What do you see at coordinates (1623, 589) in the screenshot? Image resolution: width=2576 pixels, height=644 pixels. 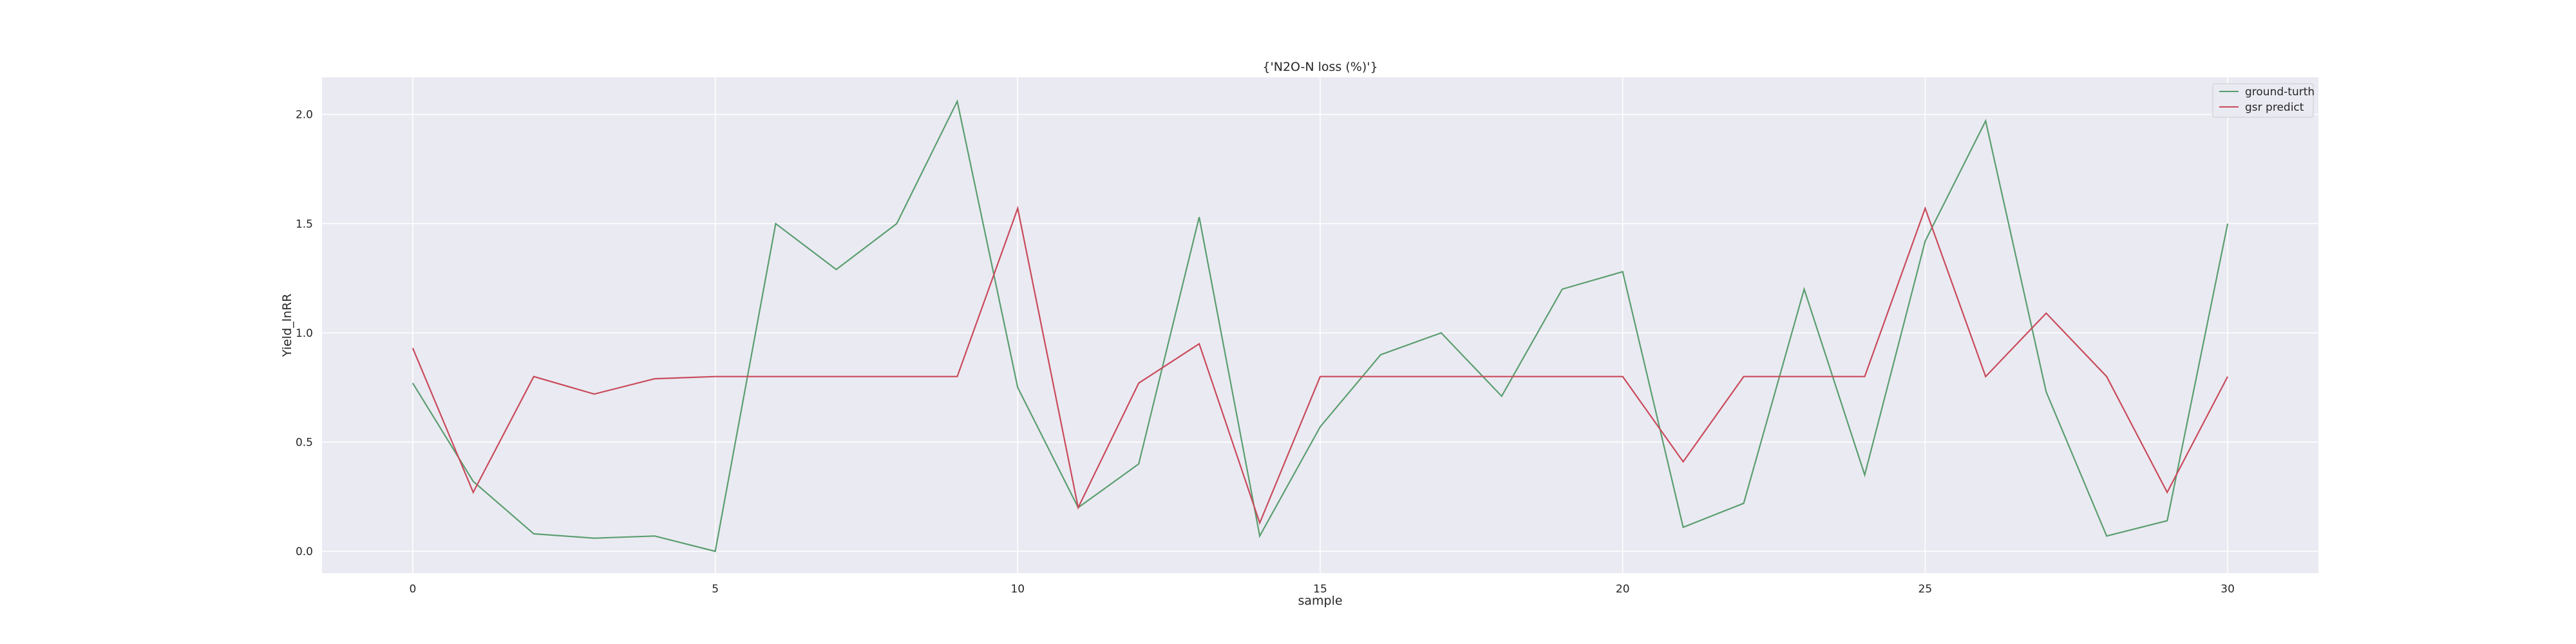 I see `x-tick-label: 20` at bounding box center [1623, 589].